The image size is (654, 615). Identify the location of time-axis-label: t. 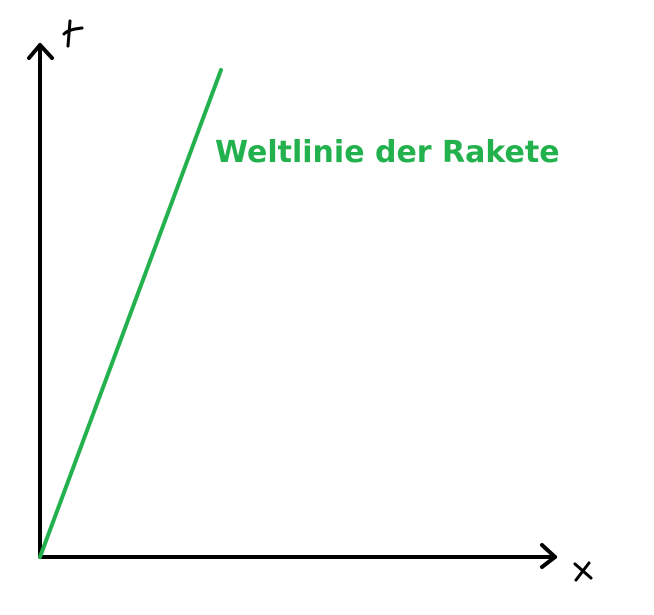
(73, 33).